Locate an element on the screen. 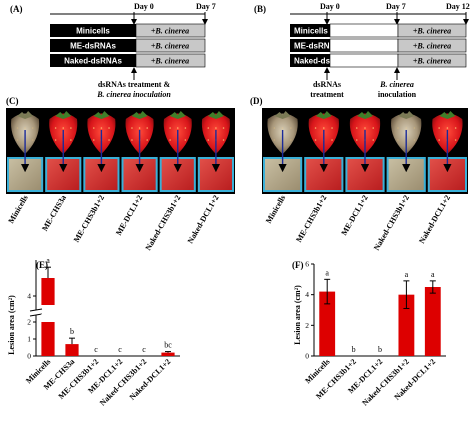 This screenshot has height=424, width=474. day0-label-a: Day 0 is located at coordinates (144, 6).